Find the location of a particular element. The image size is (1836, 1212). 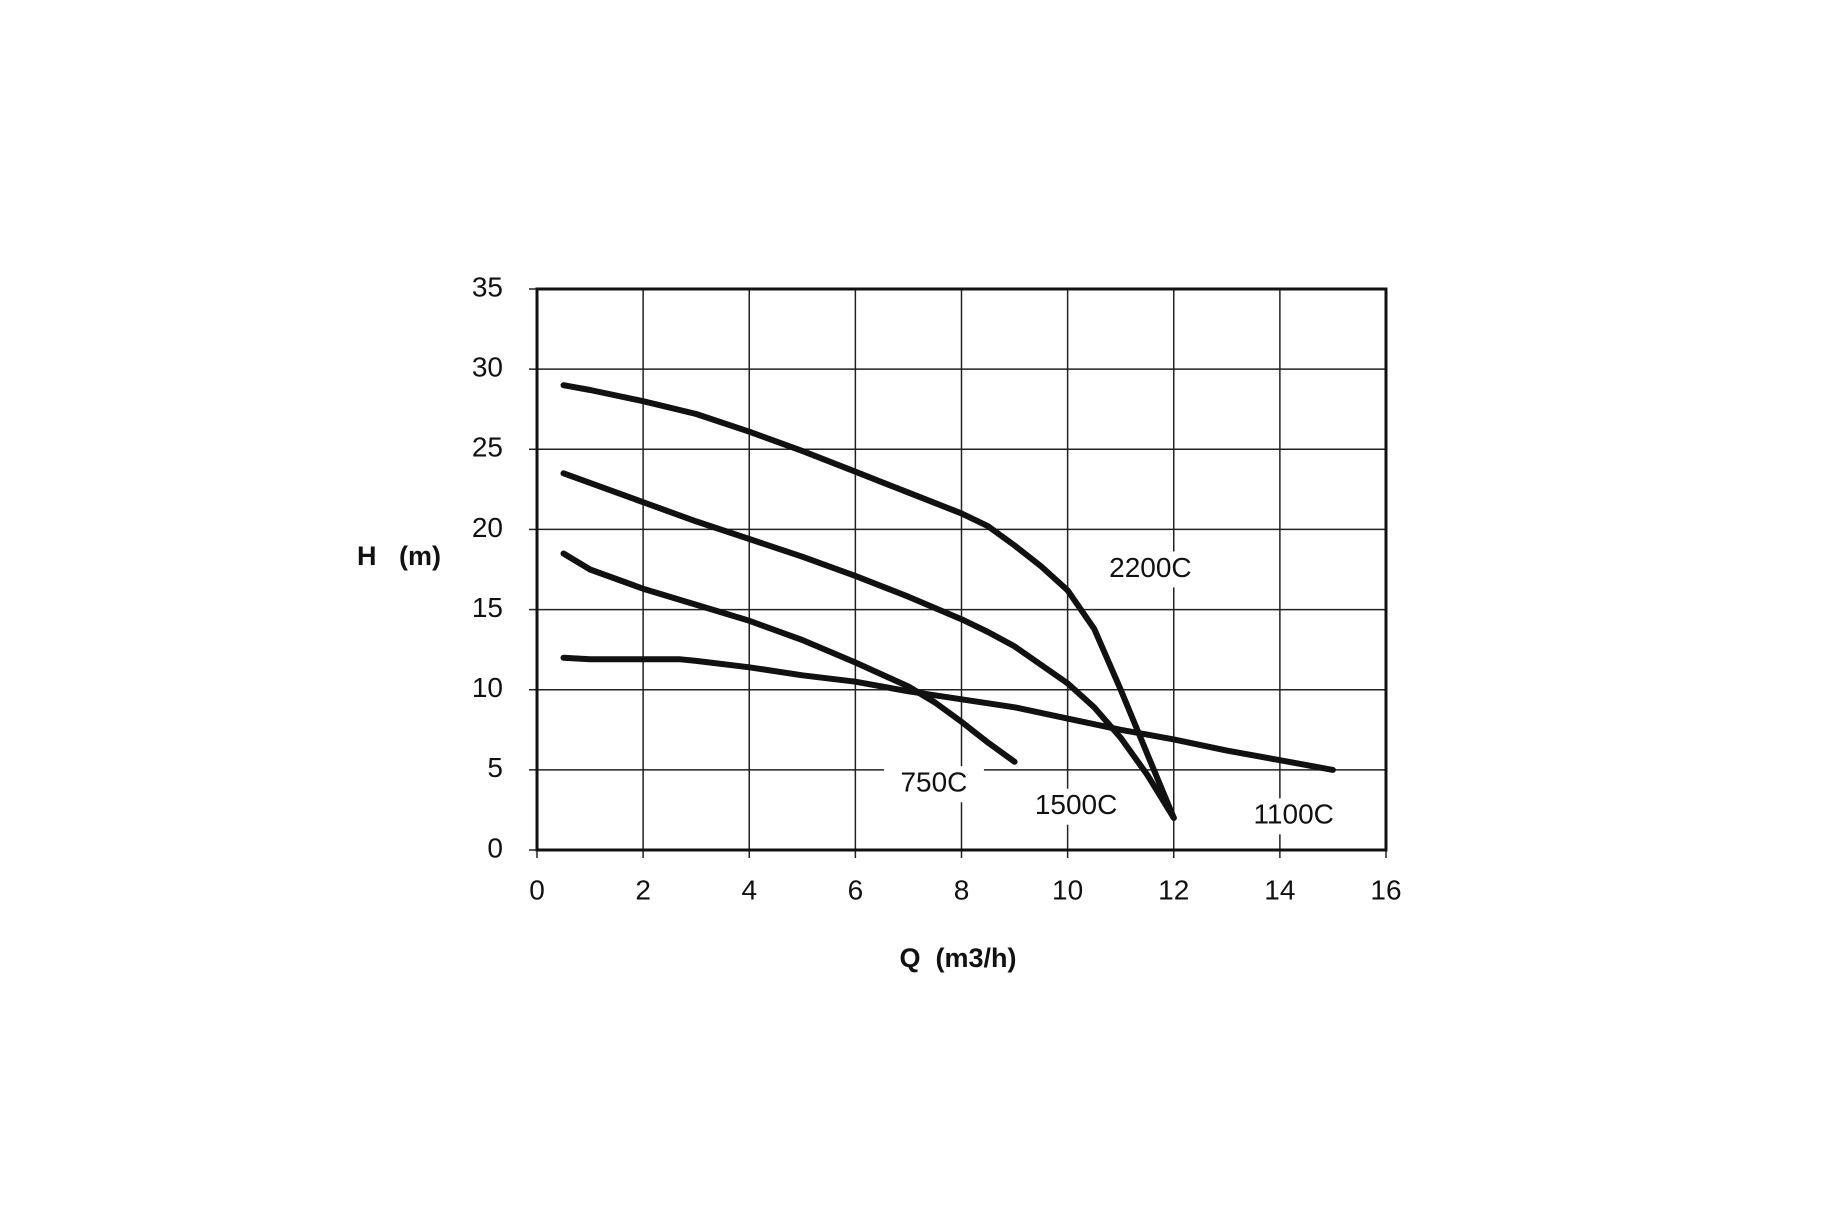

x-tick-label: 12 is located at coordinates (1173, 889).